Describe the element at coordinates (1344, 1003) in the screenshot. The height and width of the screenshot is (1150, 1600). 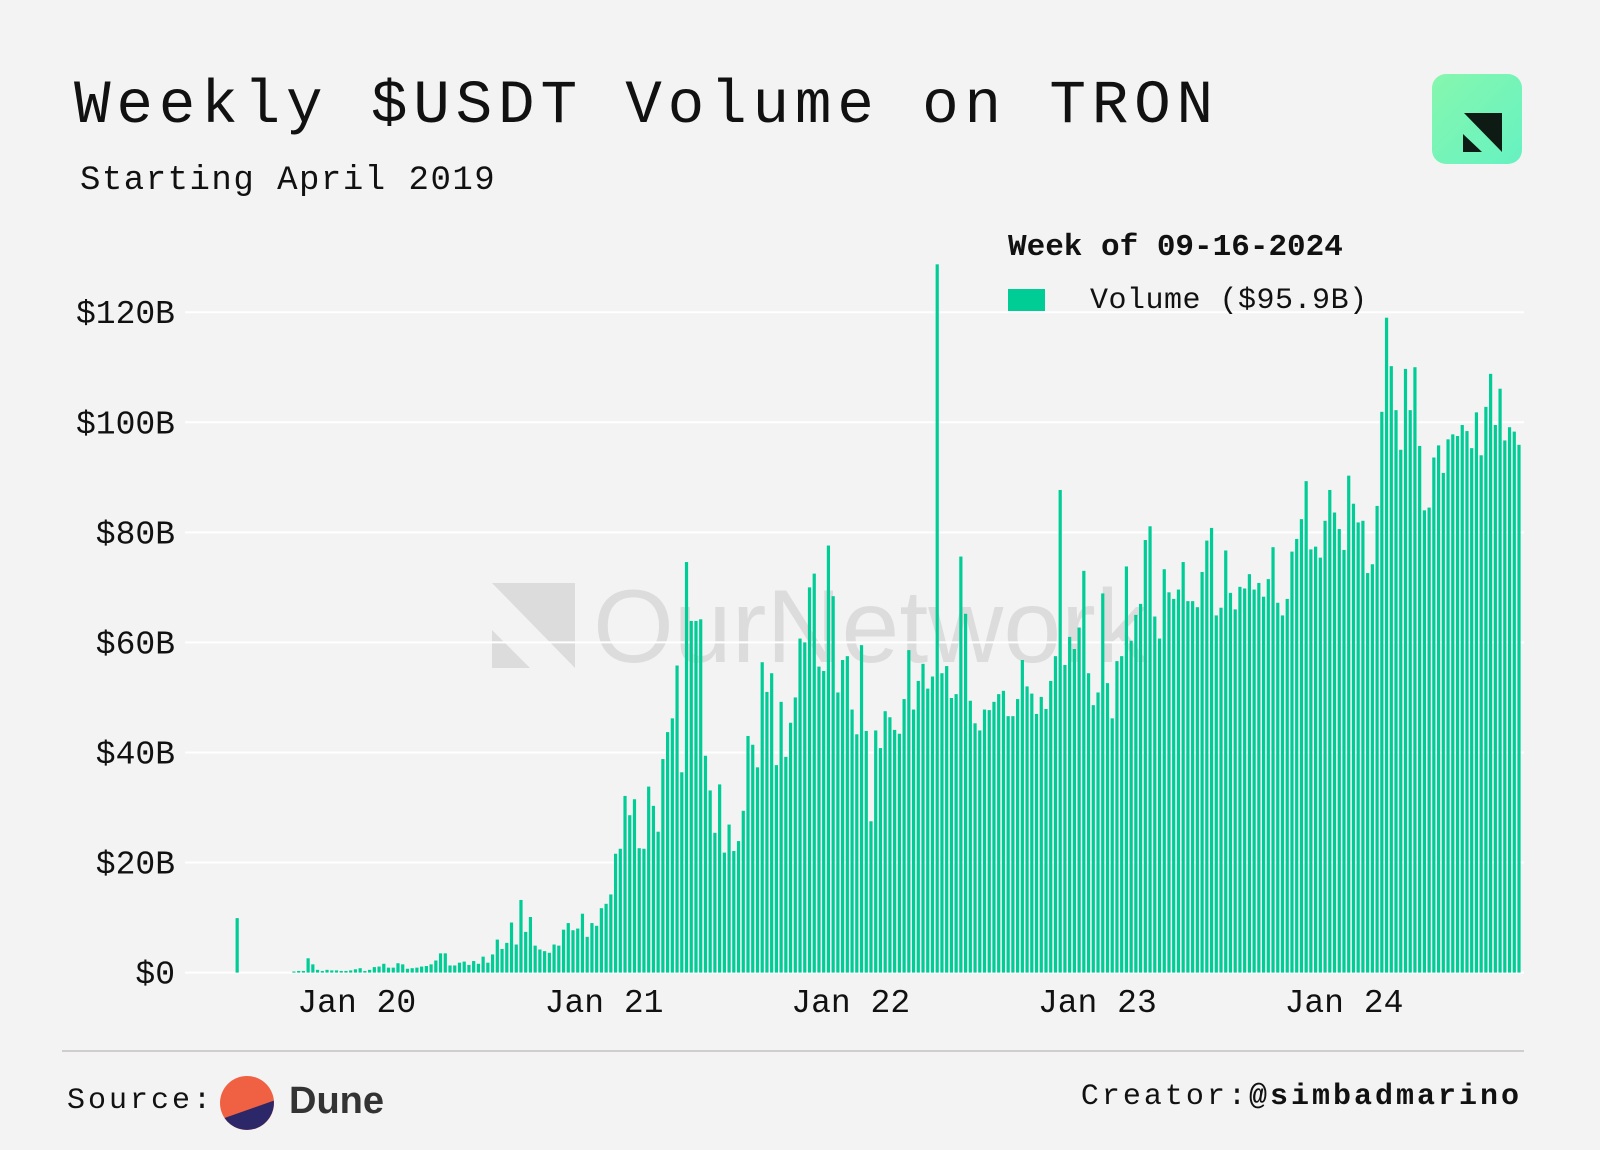
I see `x-tick-label: Jan 24` at that location.